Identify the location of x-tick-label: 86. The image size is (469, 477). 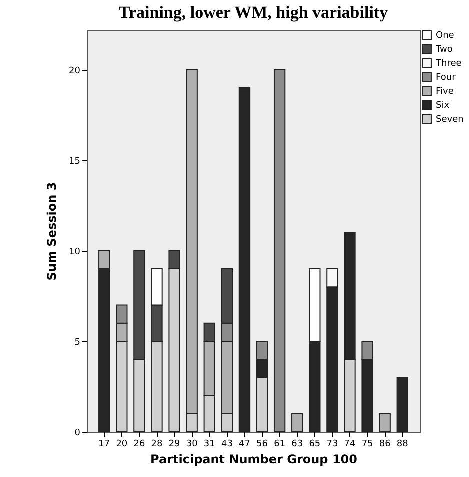
(385, 445).